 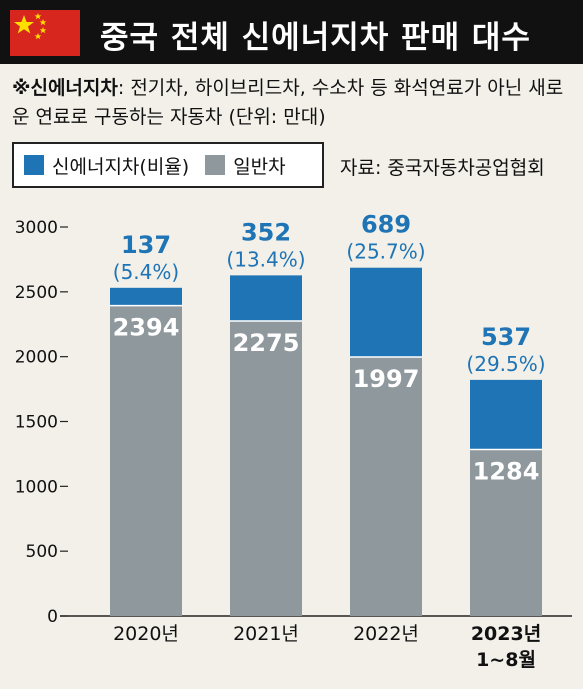 I want to click on legend-label-regular: 일반차, so click(x=259, y=166).